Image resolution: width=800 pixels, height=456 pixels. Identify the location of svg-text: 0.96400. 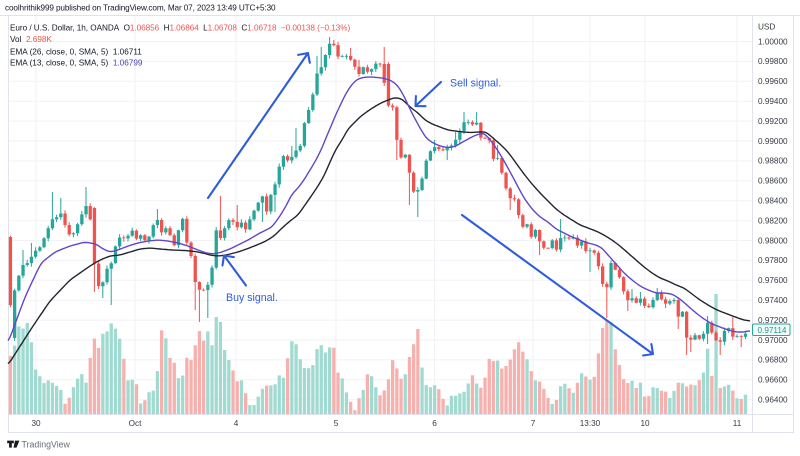
(773, 400).